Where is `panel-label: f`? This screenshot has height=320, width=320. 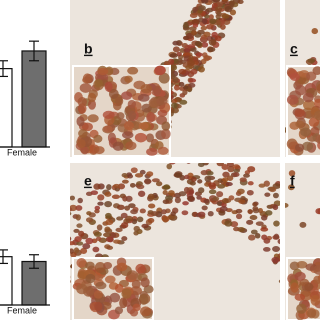 panel-label: f is located at coordinates (292, 181).